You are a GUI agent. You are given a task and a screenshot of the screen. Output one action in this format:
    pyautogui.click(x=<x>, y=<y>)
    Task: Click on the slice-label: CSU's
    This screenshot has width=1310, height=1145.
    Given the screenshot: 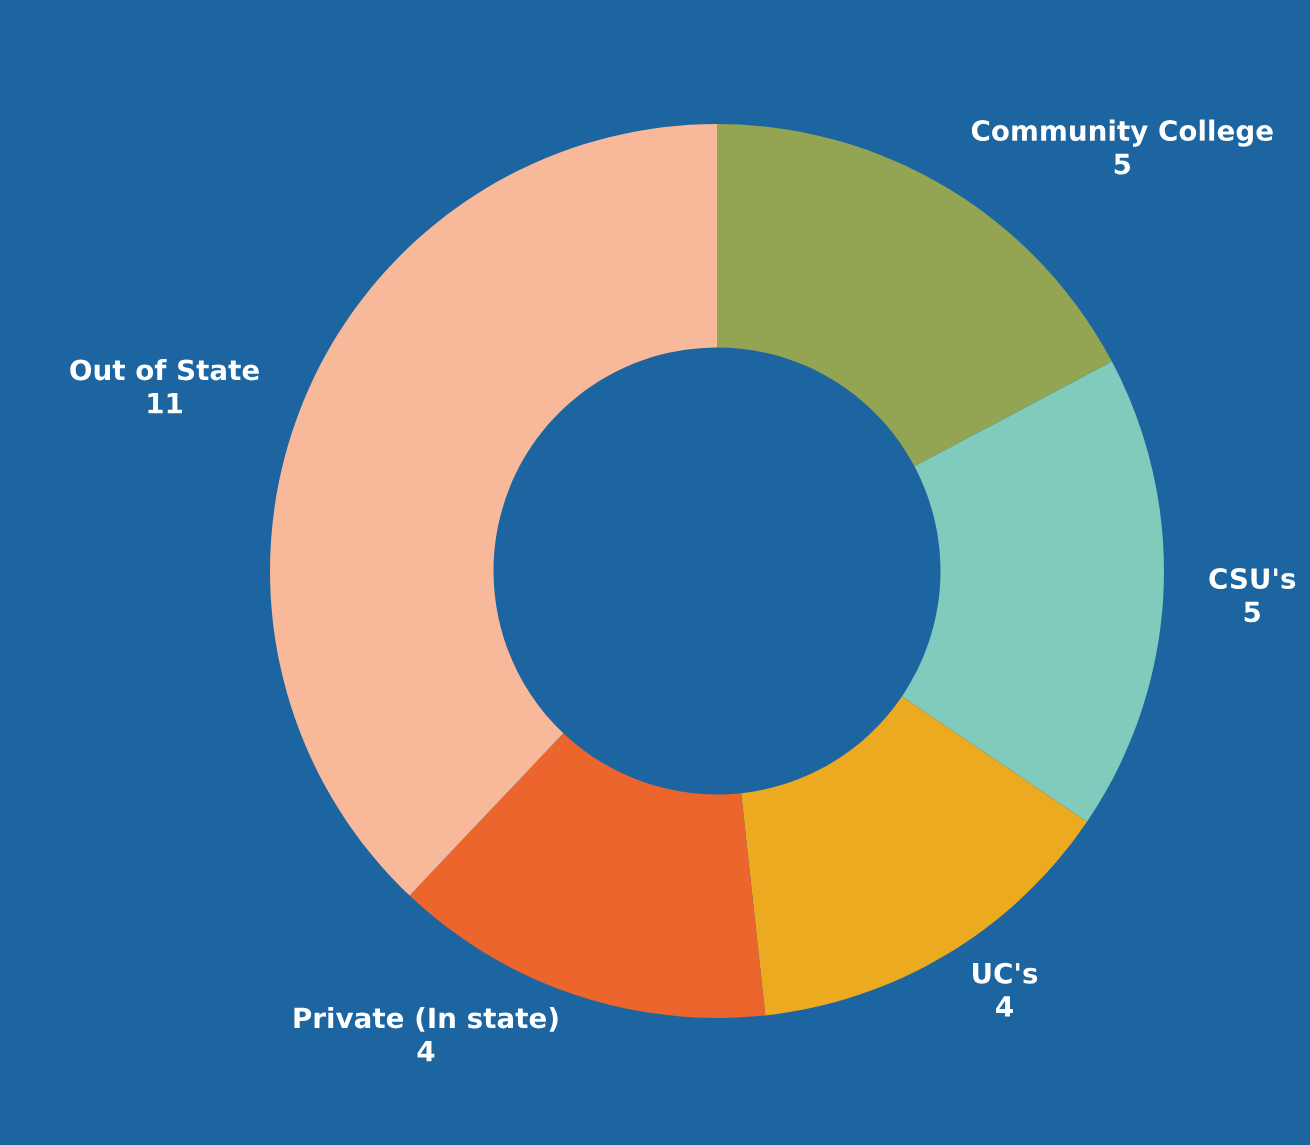 What is the action you would take?
    pyautogui.click(x=1252, y=579)
    